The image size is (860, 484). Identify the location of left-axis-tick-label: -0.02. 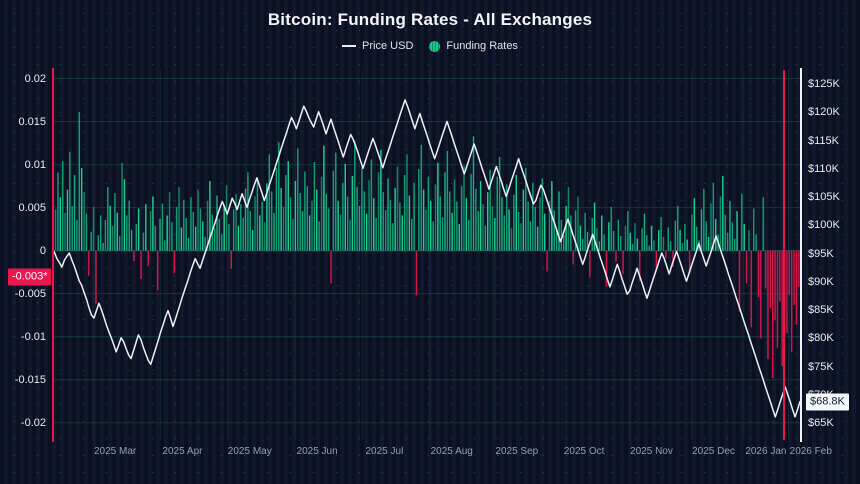
(33, 422).